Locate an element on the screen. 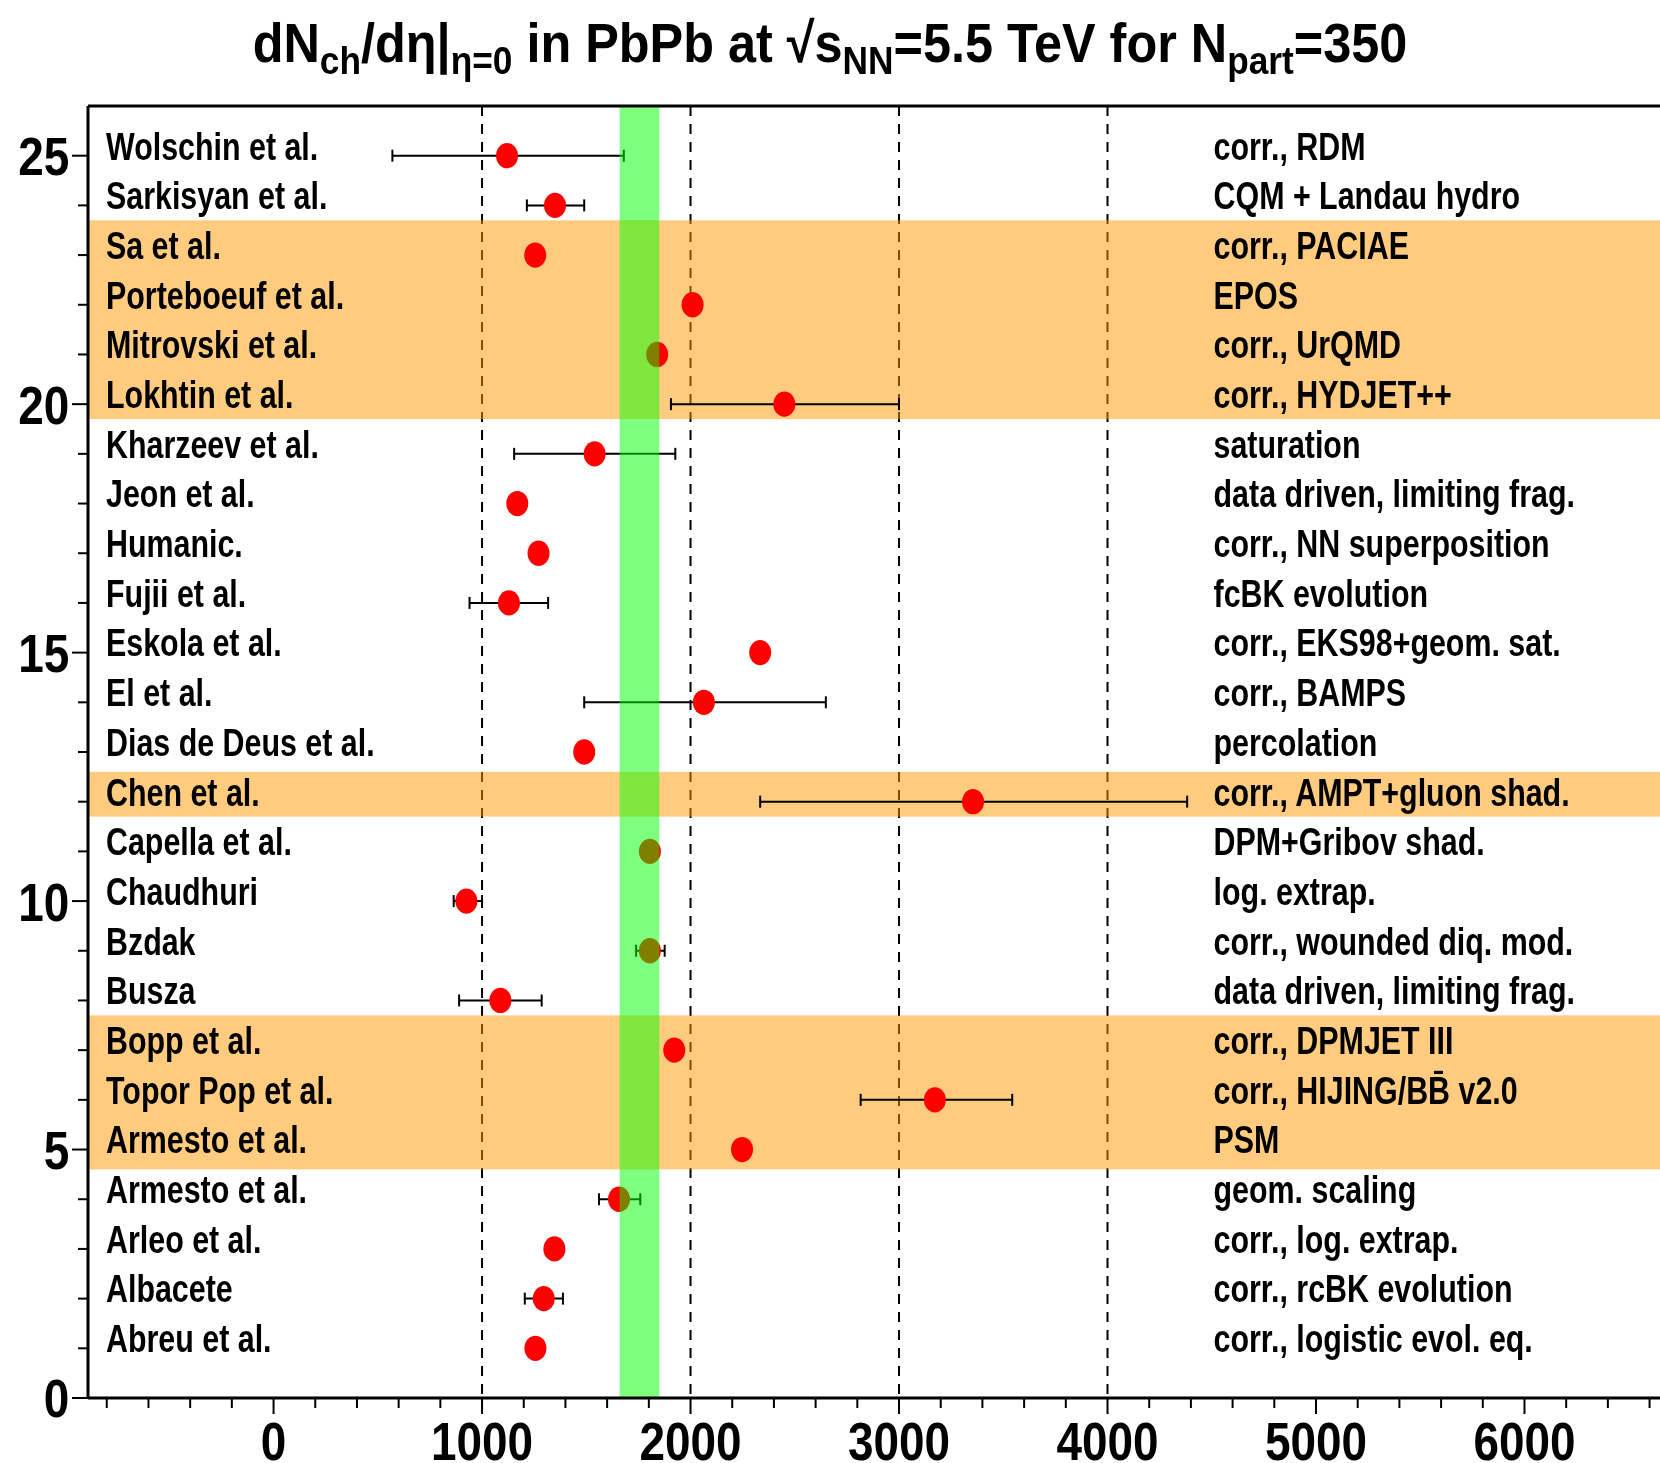 The width and height of the screenshot is (1660, 1463). annotation: Capella et al. is located at coordinates (199, 841).